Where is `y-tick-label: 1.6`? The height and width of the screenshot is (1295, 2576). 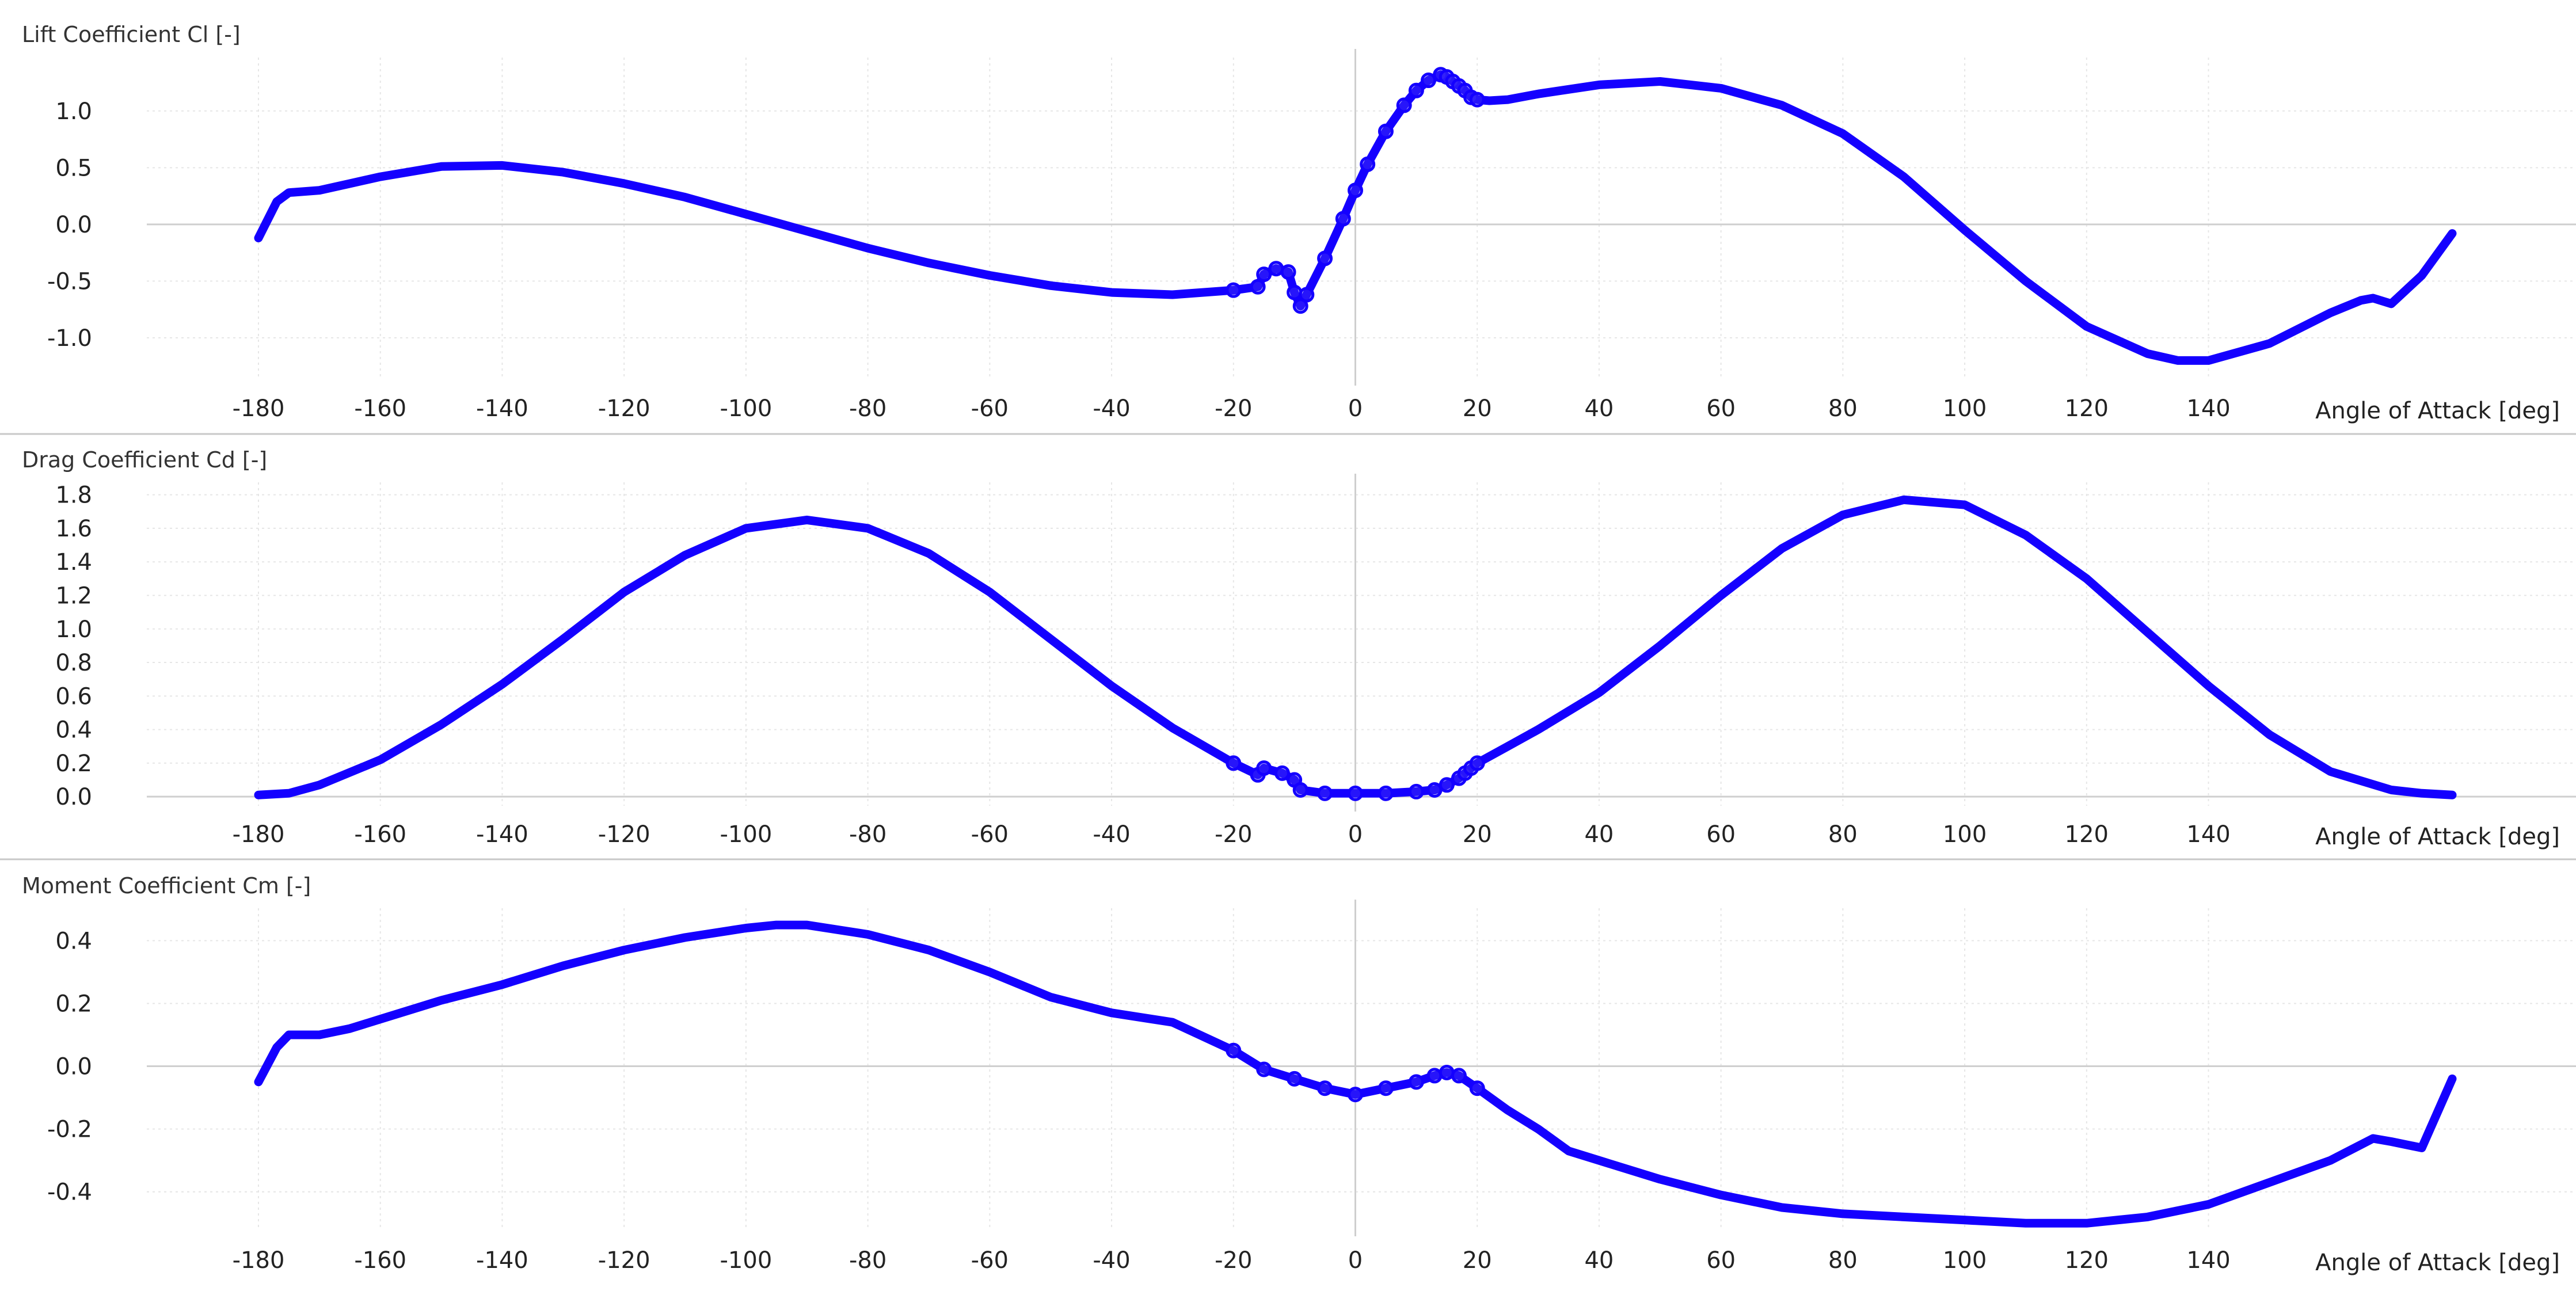 y-tick-label: 1.6 is located at coordinates (74, 529).